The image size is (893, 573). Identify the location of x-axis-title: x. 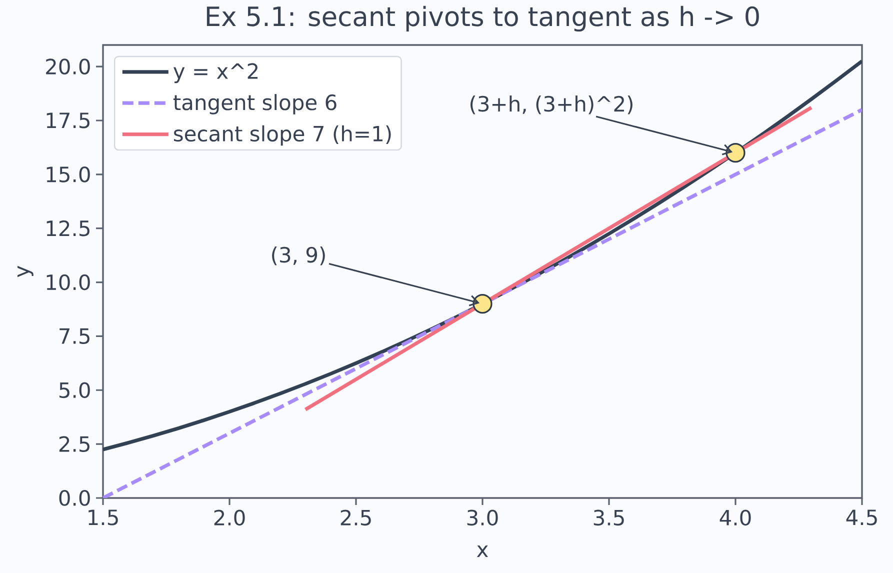
(482, 551).